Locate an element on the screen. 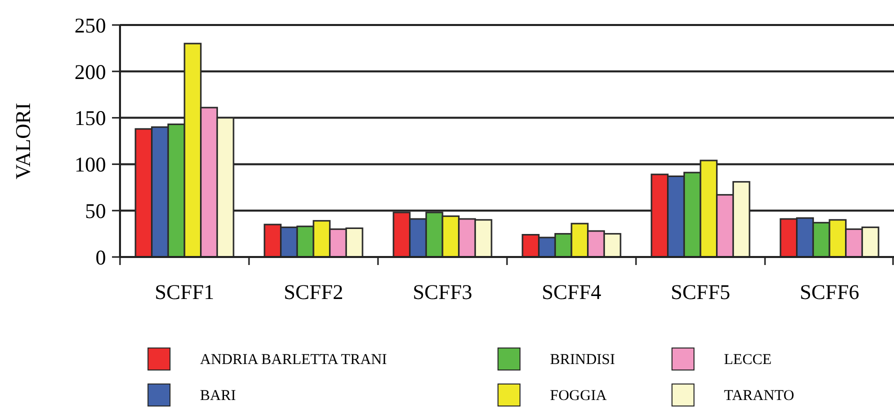  x-tick-label: SCFF4 is located at coordinates (572, 292).